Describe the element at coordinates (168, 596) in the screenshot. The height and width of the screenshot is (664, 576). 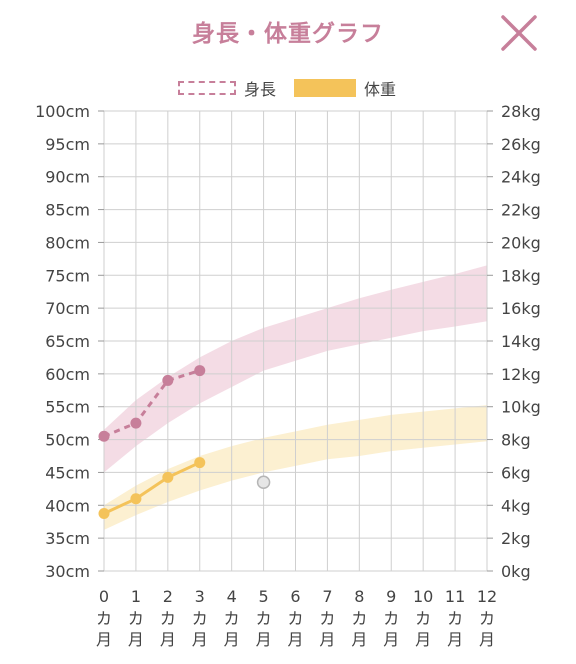
I see `x-tick-label: 2` at that location.